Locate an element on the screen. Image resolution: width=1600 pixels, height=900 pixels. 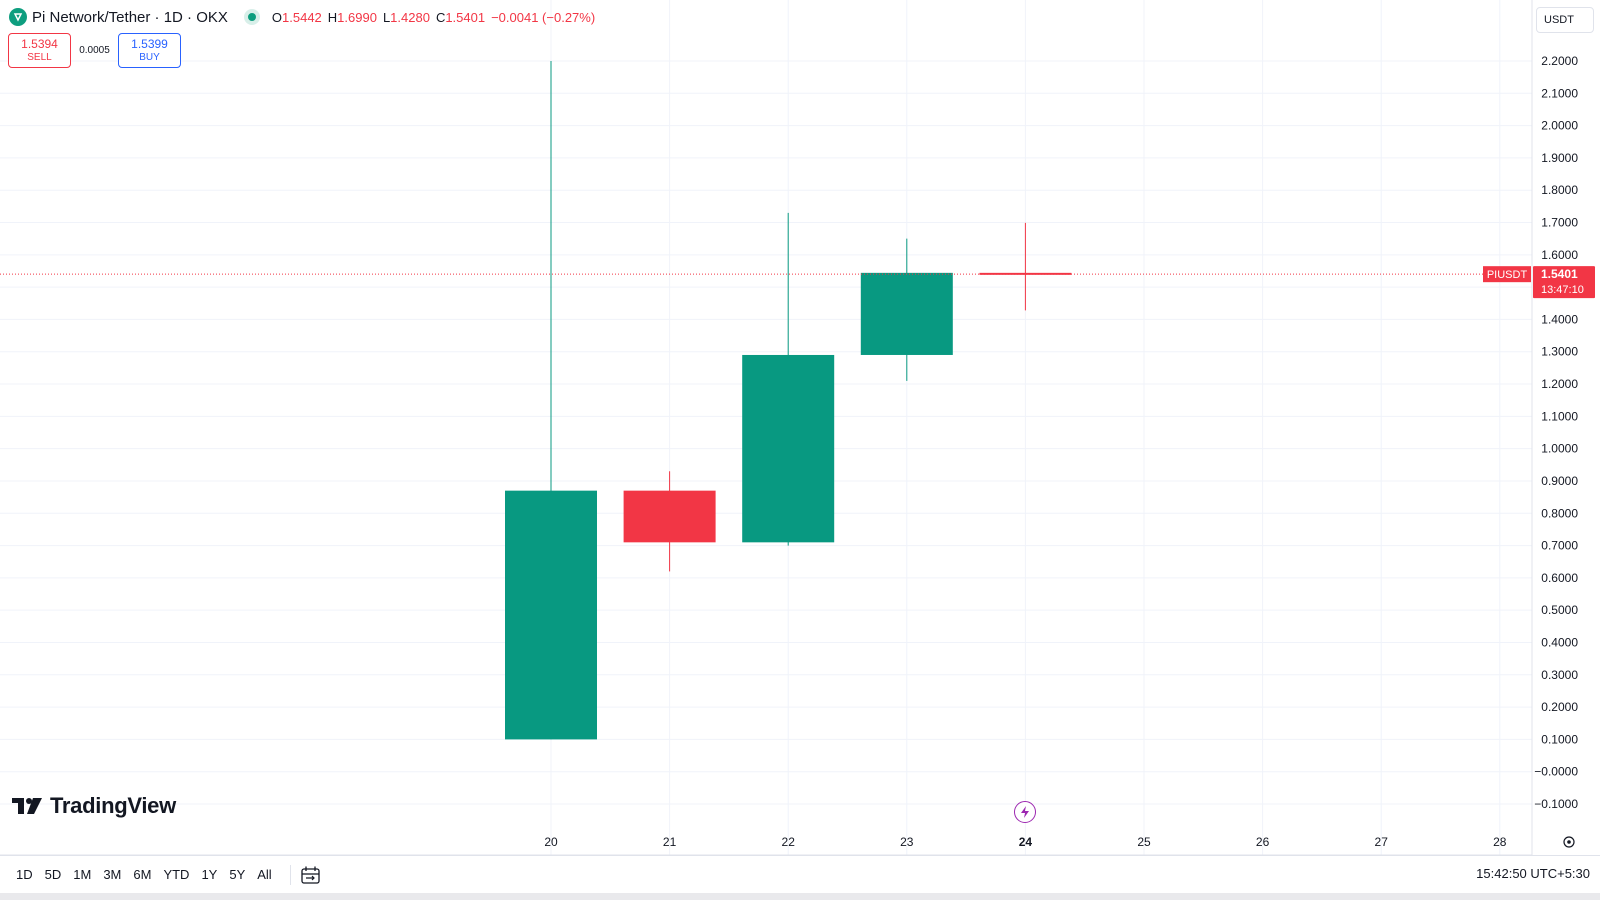
range-button-1y: 1Y is located at coordinates (209, 874).